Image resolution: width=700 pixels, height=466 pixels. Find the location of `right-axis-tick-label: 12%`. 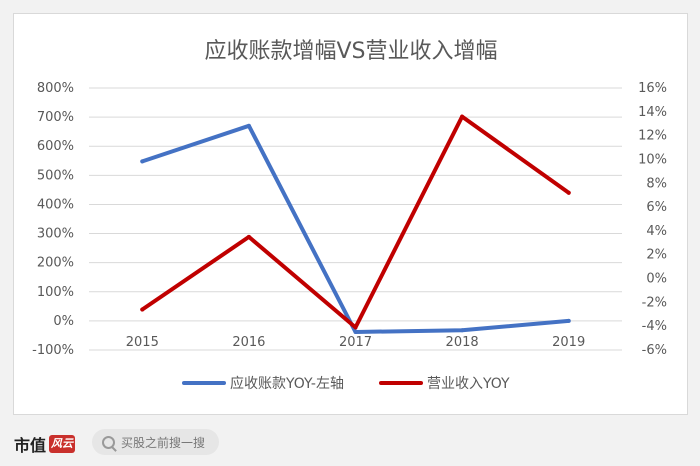

right-axis-tick-label: 12% is located at coordinates (652, 136).